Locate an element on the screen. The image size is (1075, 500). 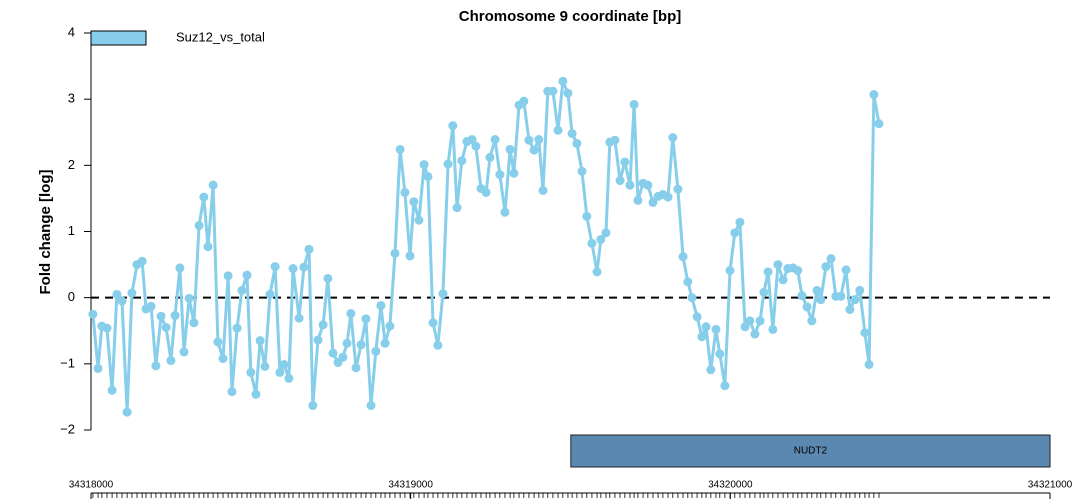
y-tick-label: 0 is located at coordinates (71, 296).